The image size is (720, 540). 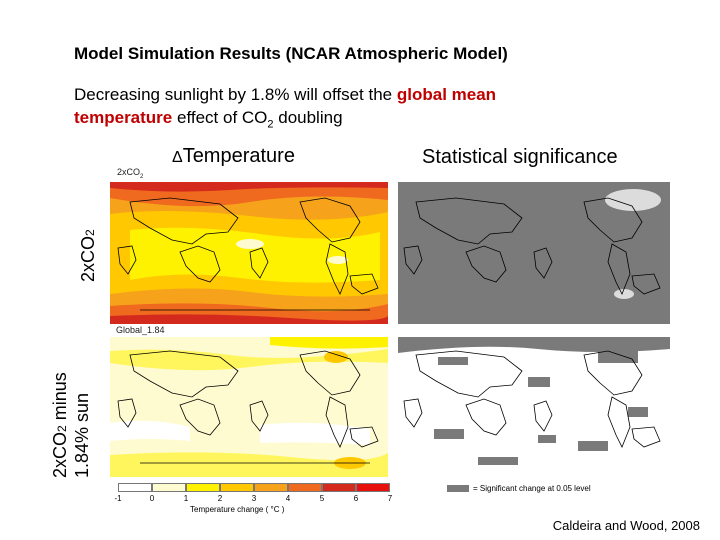 What do you see at coordinates (270, 124) in the screenshot?
I see `subtitle-sub: 2` at bounding box center [270, 124].